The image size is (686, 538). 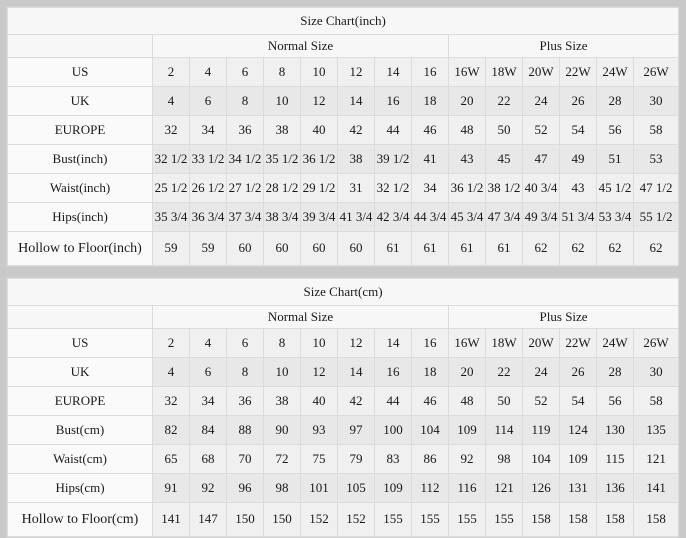 What do you see at coordinates (356, 188) in the screenshot?
I see `cell-value: 31` at bounding box center [356, 188].